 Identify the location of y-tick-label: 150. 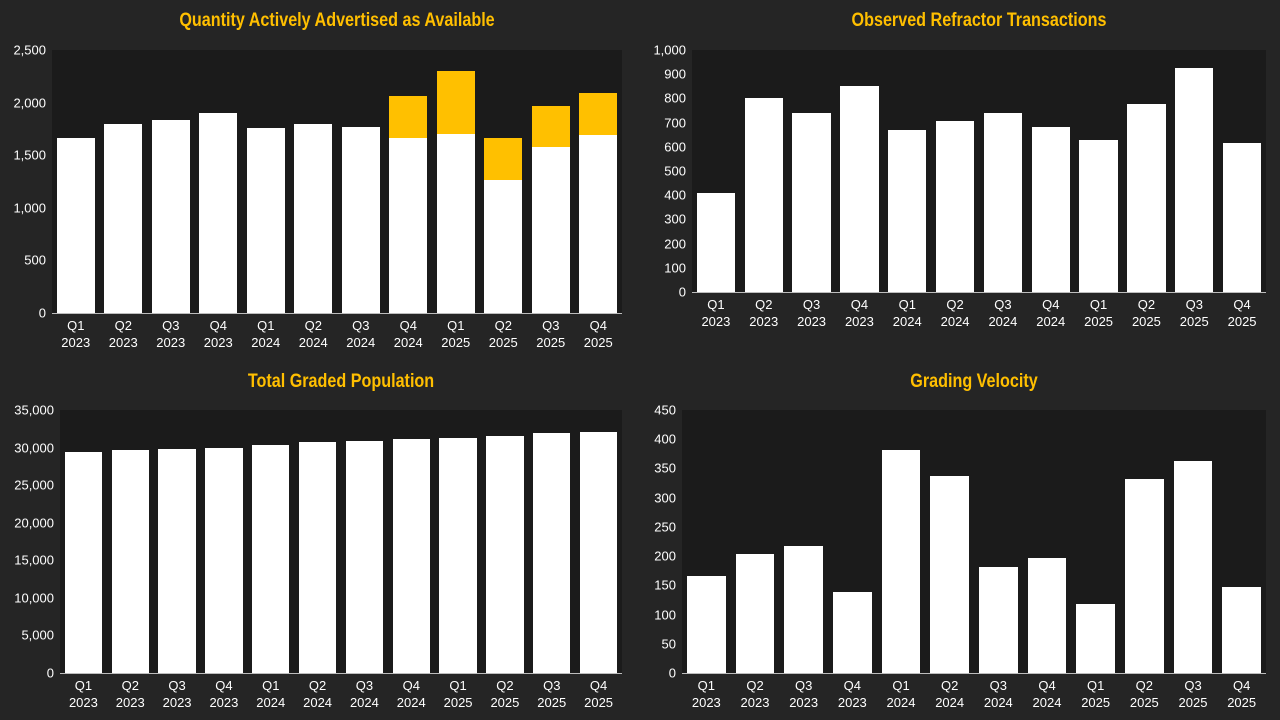
(665, 585).